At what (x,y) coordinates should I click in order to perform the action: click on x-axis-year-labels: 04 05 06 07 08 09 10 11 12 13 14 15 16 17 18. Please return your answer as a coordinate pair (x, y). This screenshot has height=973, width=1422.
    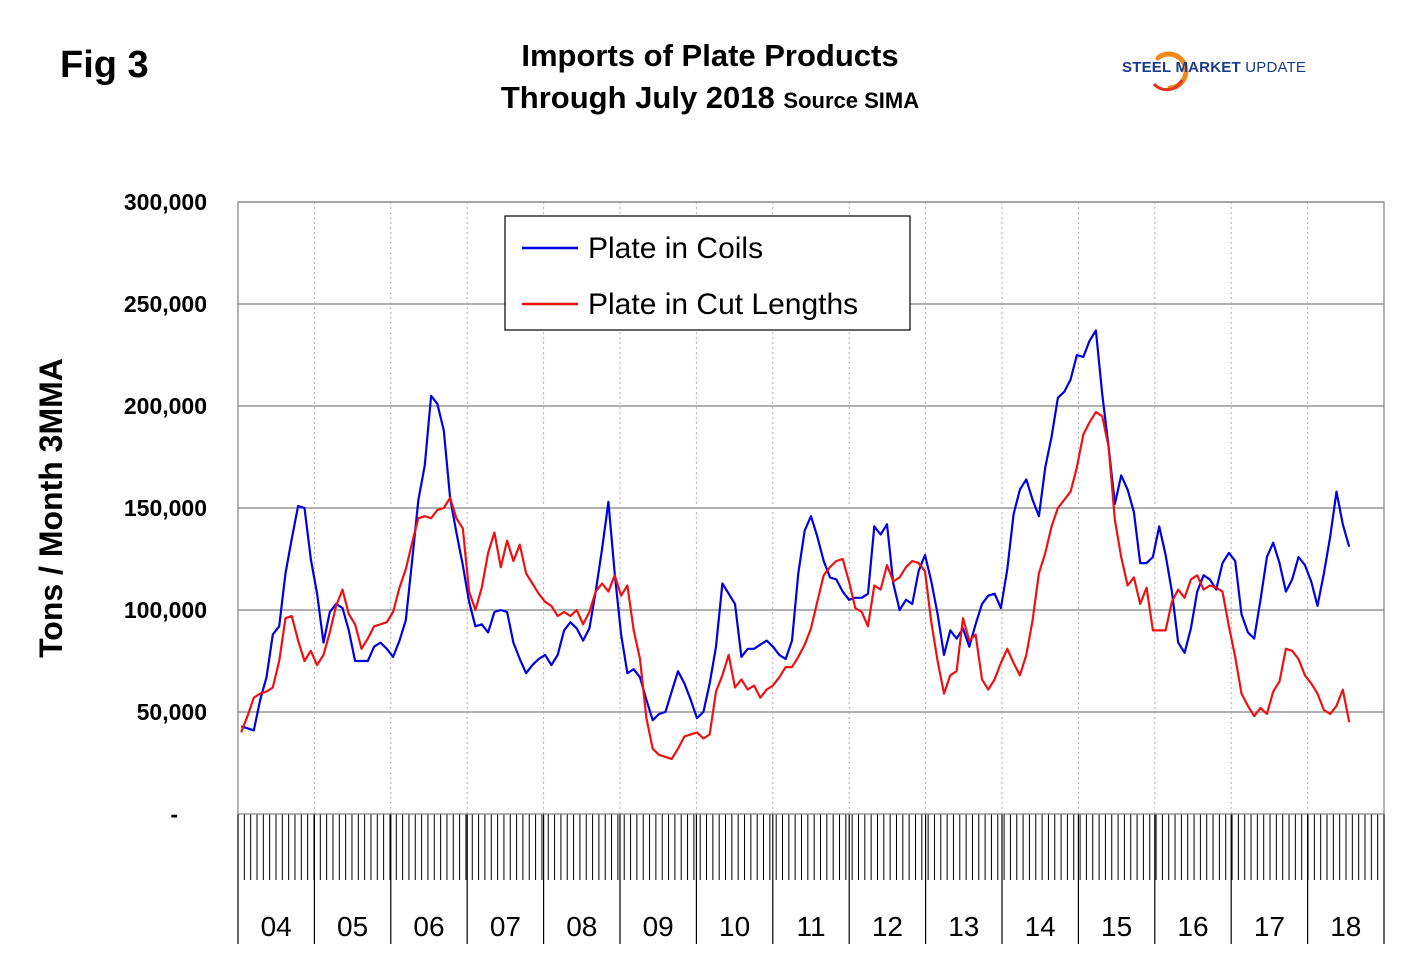
    Looking at the image, I should click on (811, 926).